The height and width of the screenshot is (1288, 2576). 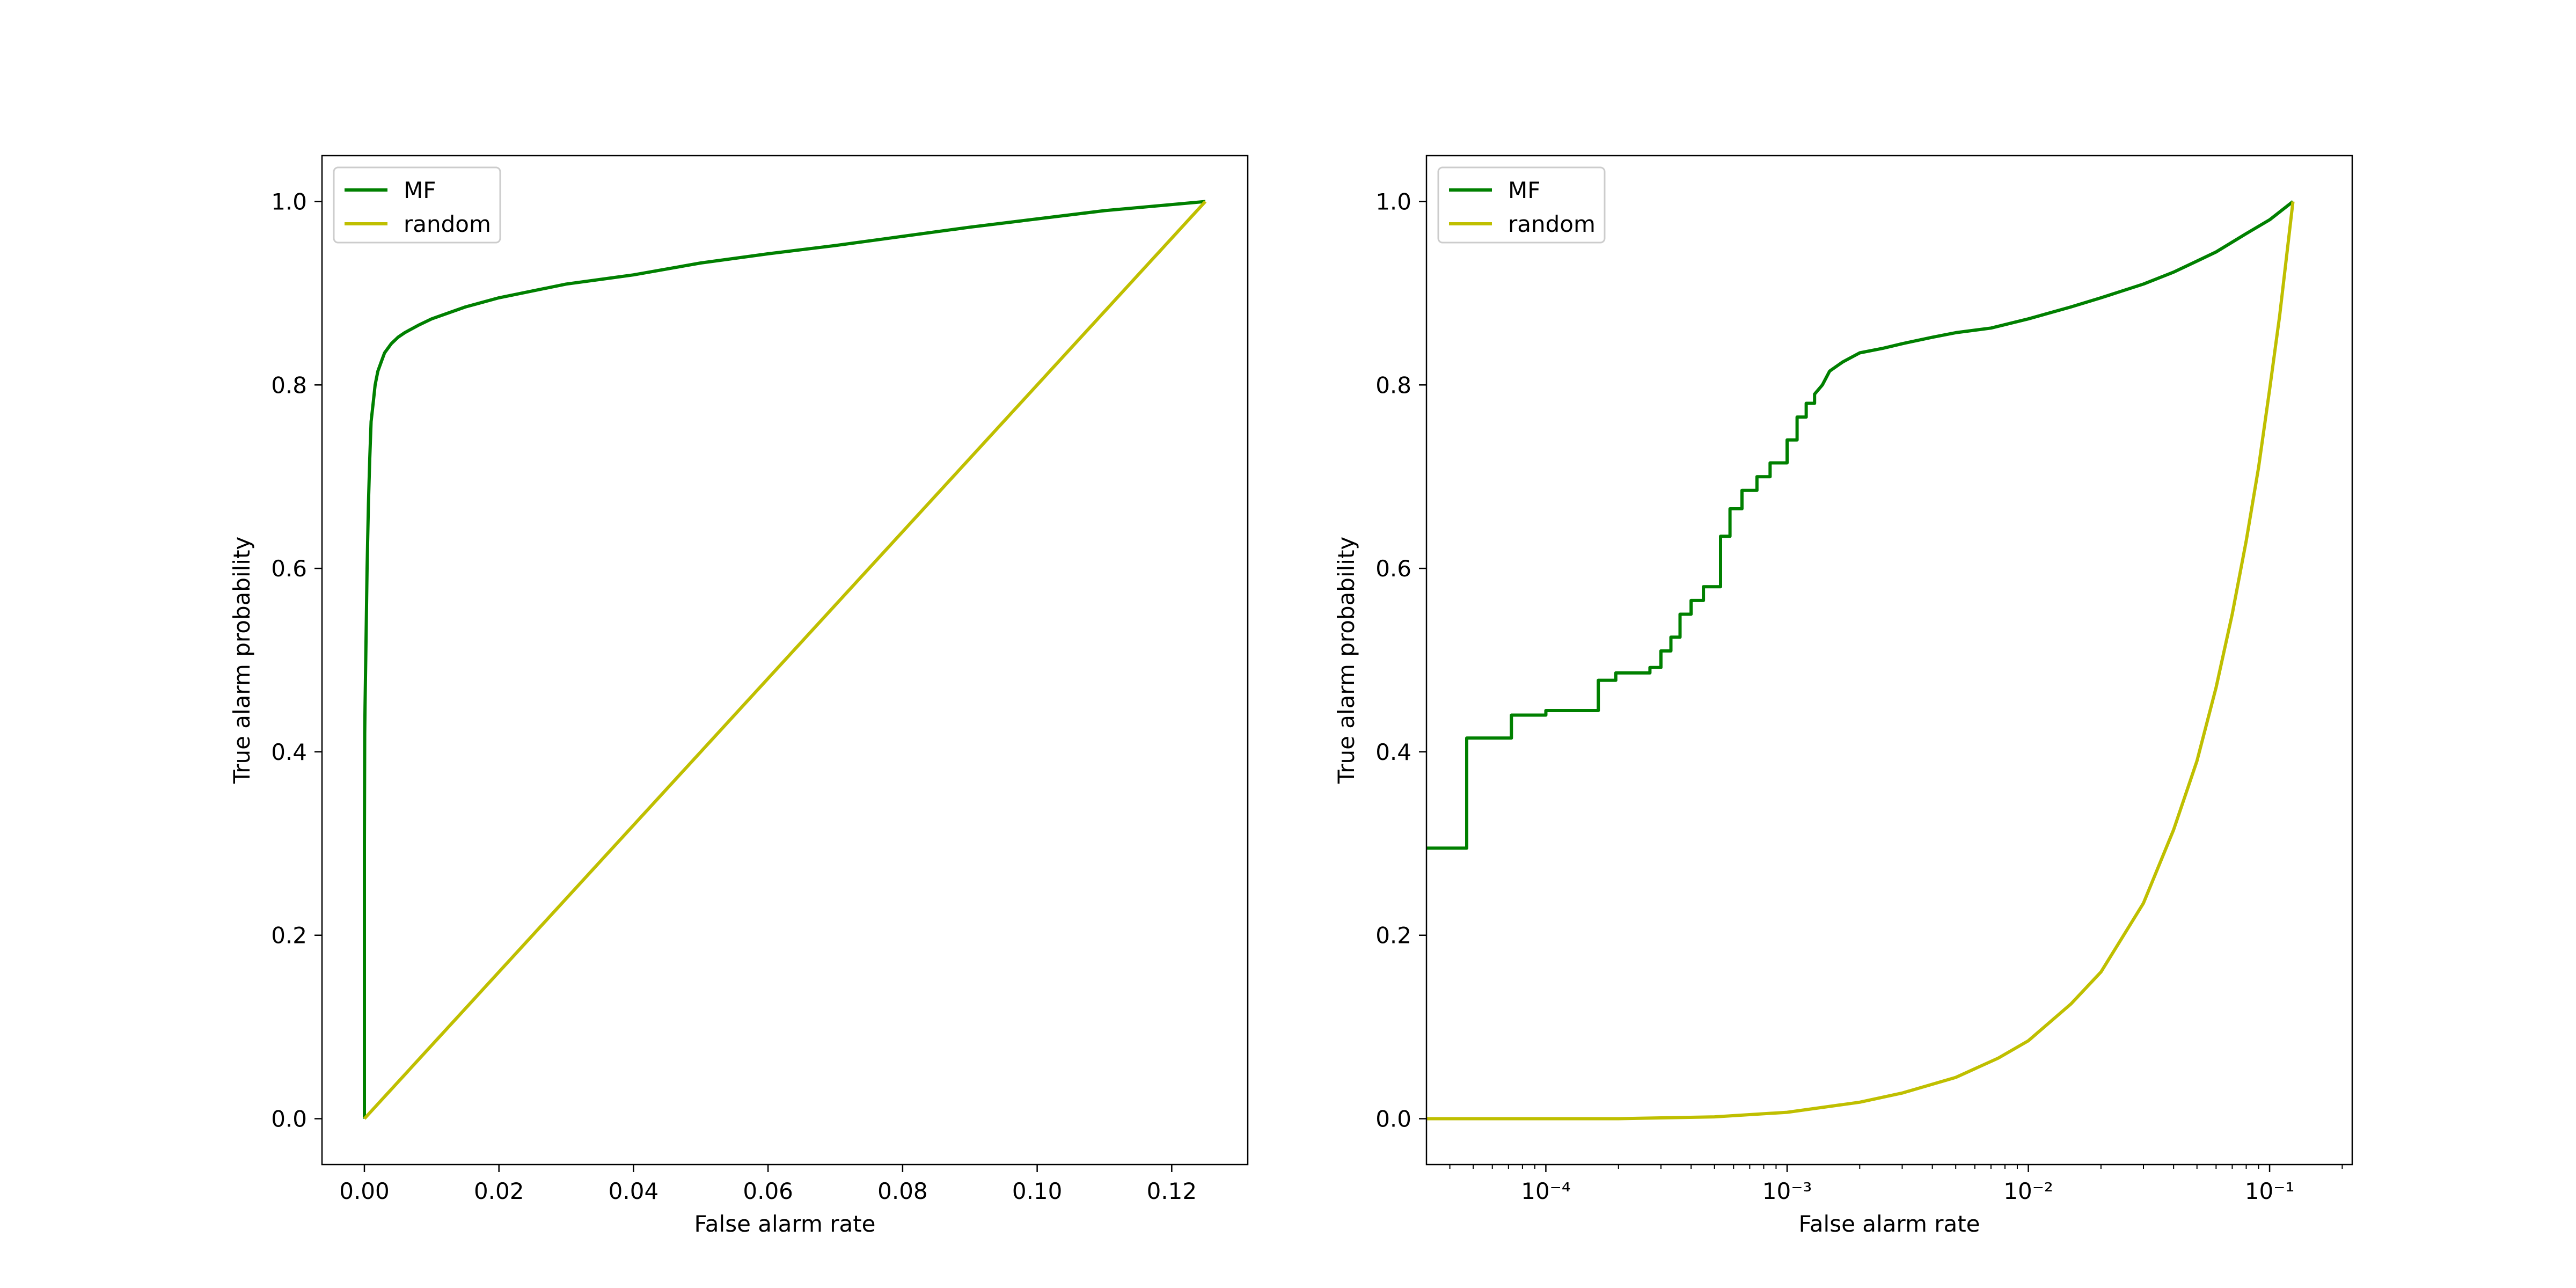 What do you see at coordinates (768, 1191) in the screenshot?
I see `x-tick-label: 0.06` at bounding box center [768, 1191].